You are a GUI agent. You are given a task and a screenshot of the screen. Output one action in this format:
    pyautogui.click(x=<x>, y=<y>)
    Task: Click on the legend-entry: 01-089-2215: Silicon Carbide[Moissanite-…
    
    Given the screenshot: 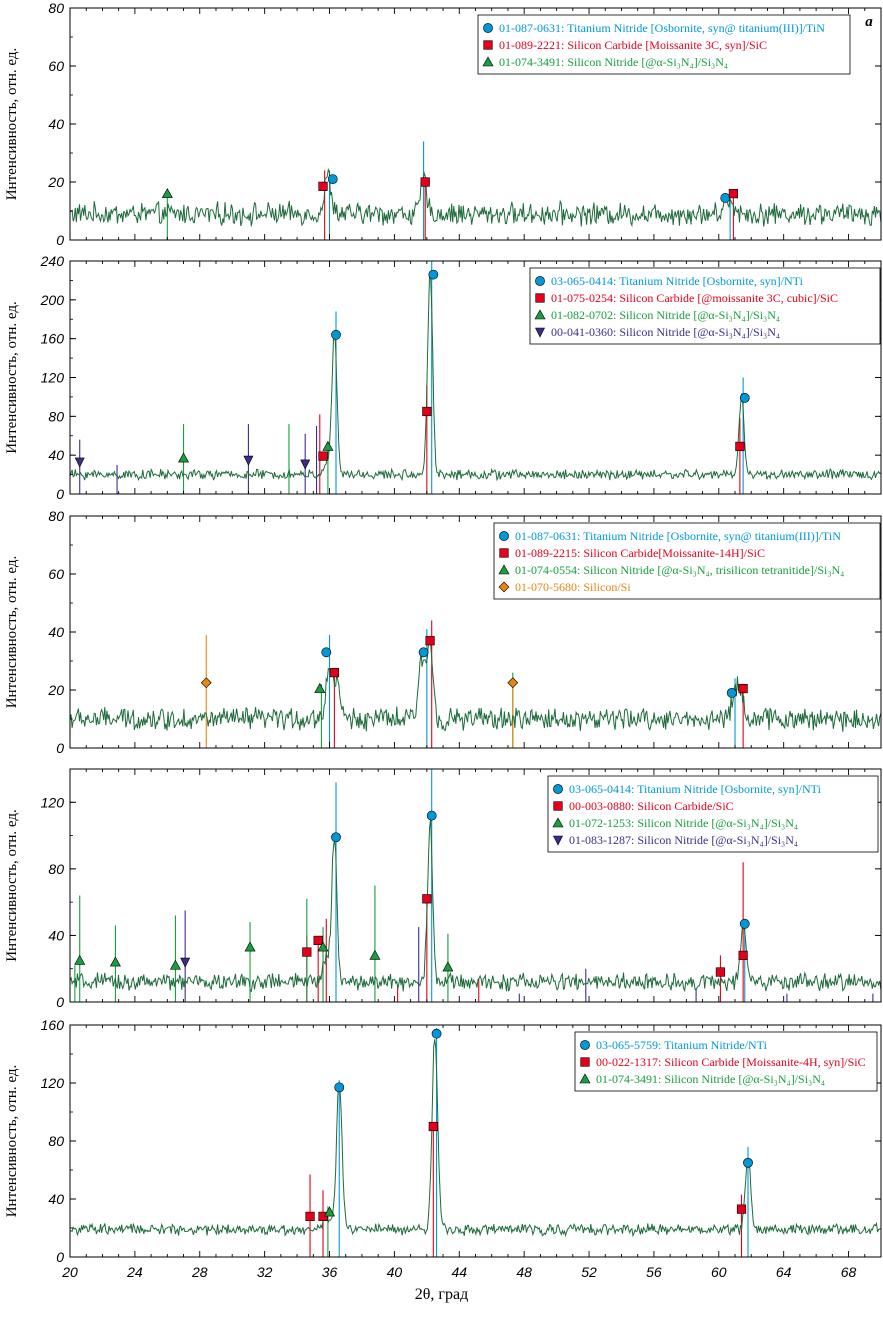 What is the action you would take?
    pyautogui.click(x=640, y=553)
    